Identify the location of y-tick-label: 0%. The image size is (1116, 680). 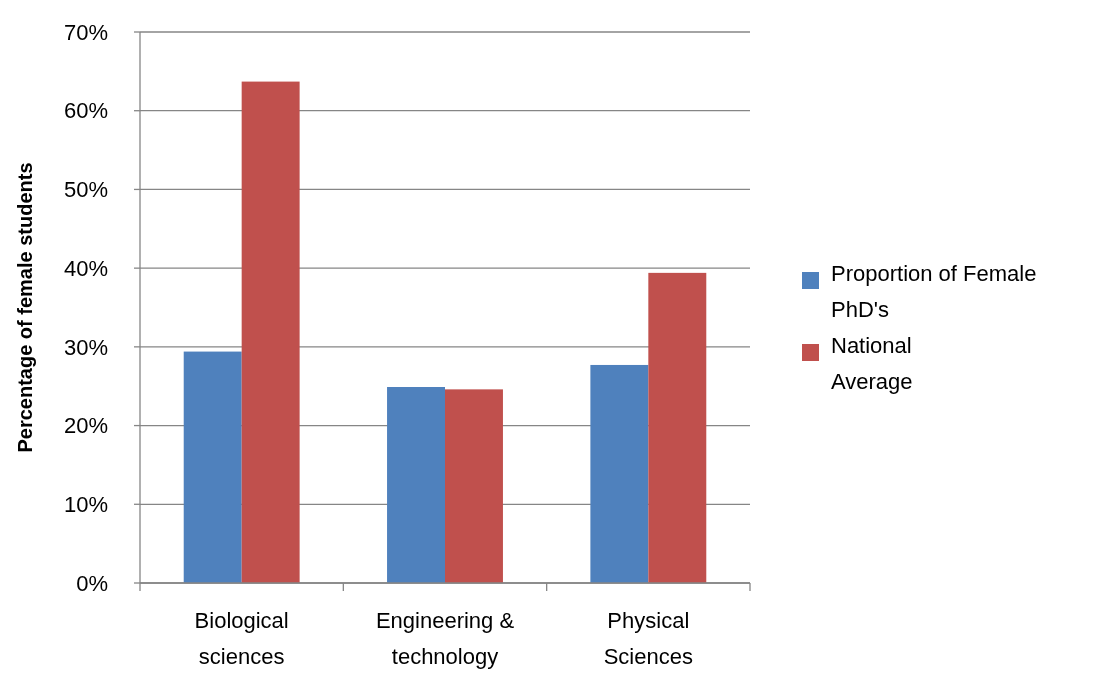
(92, 583).